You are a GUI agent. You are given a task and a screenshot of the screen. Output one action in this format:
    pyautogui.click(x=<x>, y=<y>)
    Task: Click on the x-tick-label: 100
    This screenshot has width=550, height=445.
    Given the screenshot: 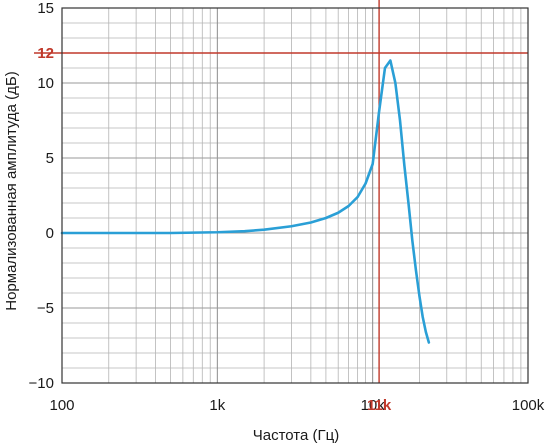 What is the action you would take?
    pyautogui.click(x=61, y=405)
    